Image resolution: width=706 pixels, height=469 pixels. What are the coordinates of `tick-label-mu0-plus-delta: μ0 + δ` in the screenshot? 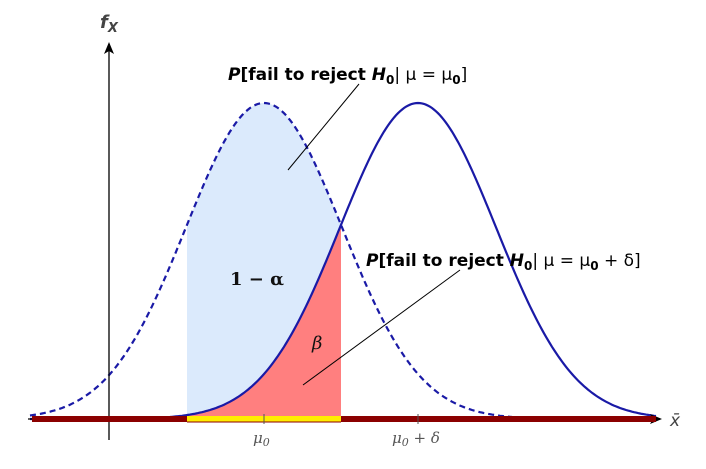 It's located at (416, 439).